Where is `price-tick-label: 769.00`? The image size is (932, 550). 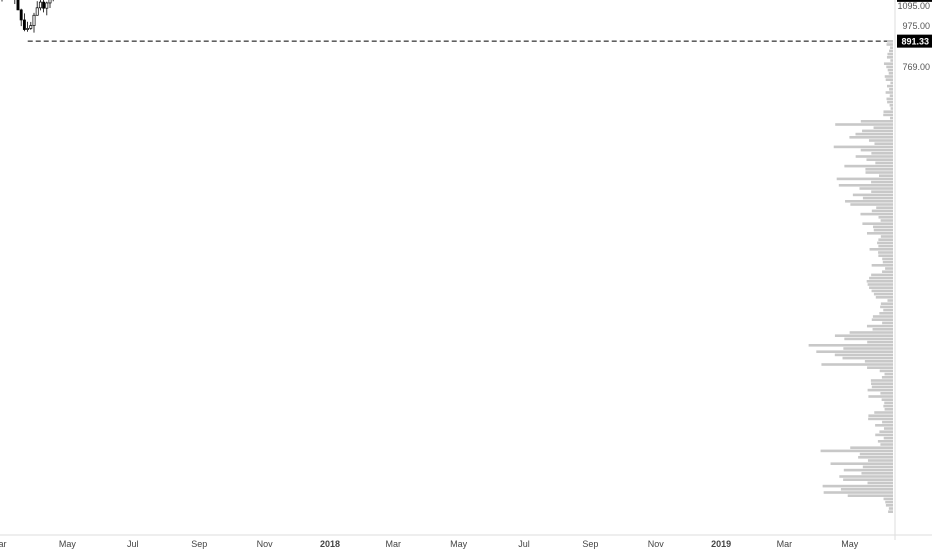 price-tick-label: 769.00 is located at coordinates (916, 67).